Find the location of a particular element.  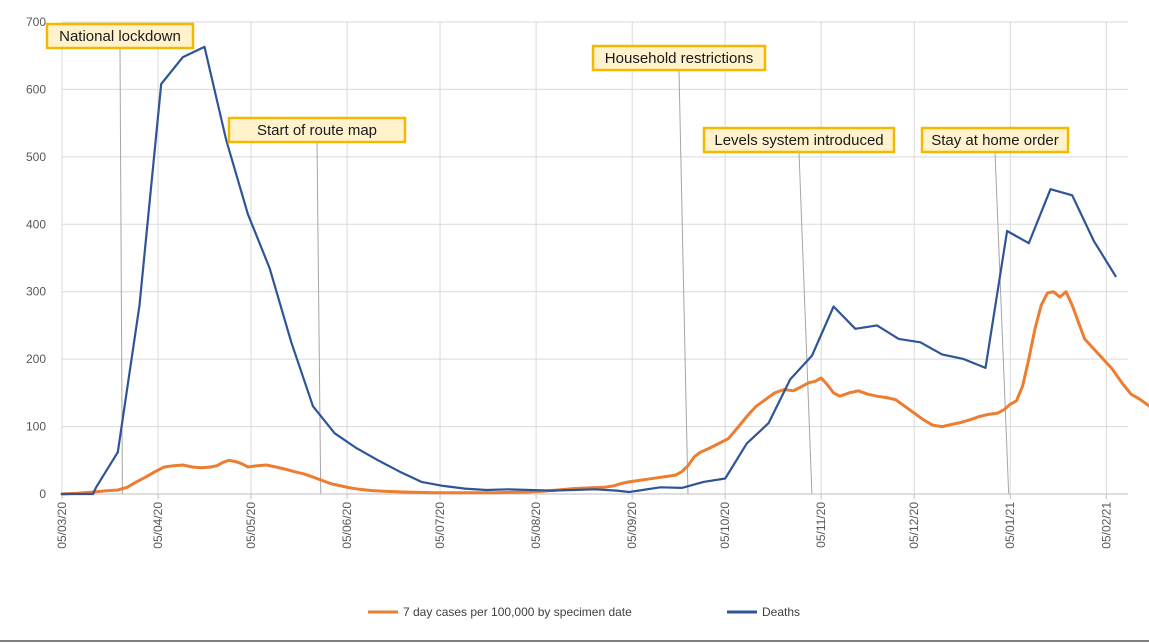

annotation-label: Start of route map is located at coordinates (317, 130).